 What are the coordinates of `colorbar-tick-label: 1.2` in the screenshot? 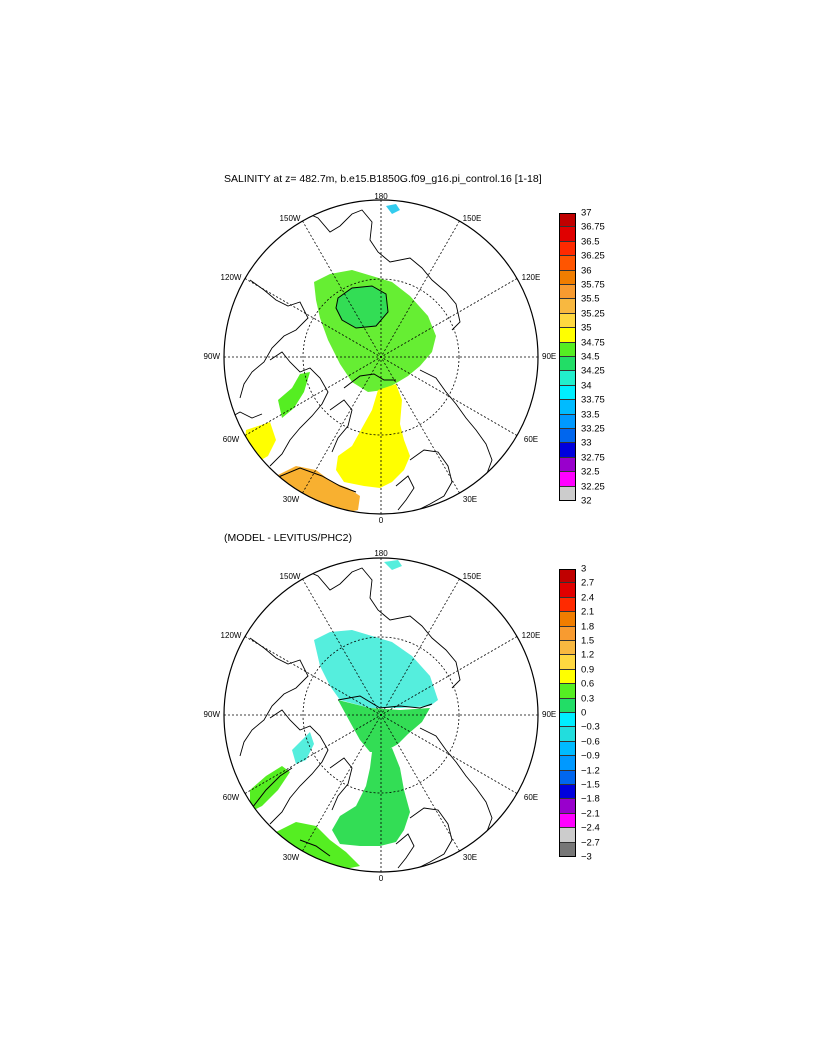 It's located at (588, 655).